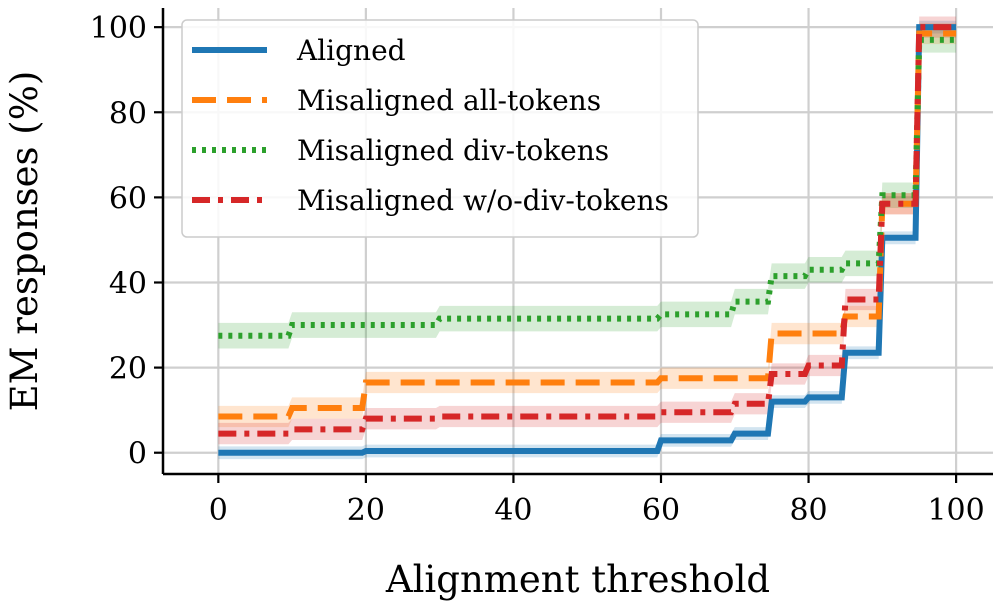 The height and width of the screenshot is (609, 997). I want to click on x-tick-label: 80, so click(808, 510).